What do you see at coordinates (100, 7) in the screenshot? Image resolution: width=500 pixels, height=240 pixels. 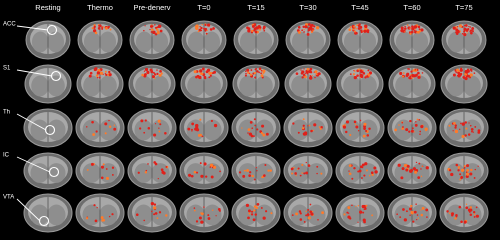 I see `column-header: Thermo` at bounding box center [100, 7].